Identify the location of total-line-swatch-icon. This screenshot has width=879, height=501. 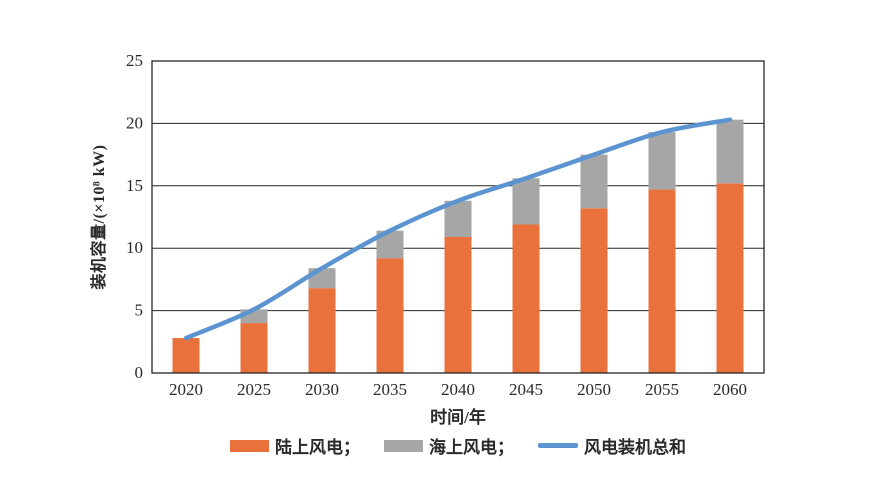
(558, 445).